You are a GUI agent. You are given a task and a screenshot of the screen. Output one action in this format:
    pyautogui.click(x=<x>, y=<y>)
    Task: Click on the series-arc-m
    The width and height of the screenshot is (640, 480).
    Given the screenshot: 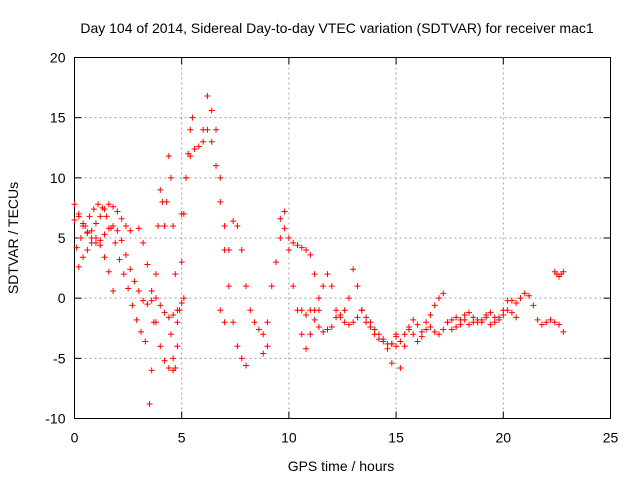 What is the action you would take?
    pyautogui.click(x=344, y=327)
    